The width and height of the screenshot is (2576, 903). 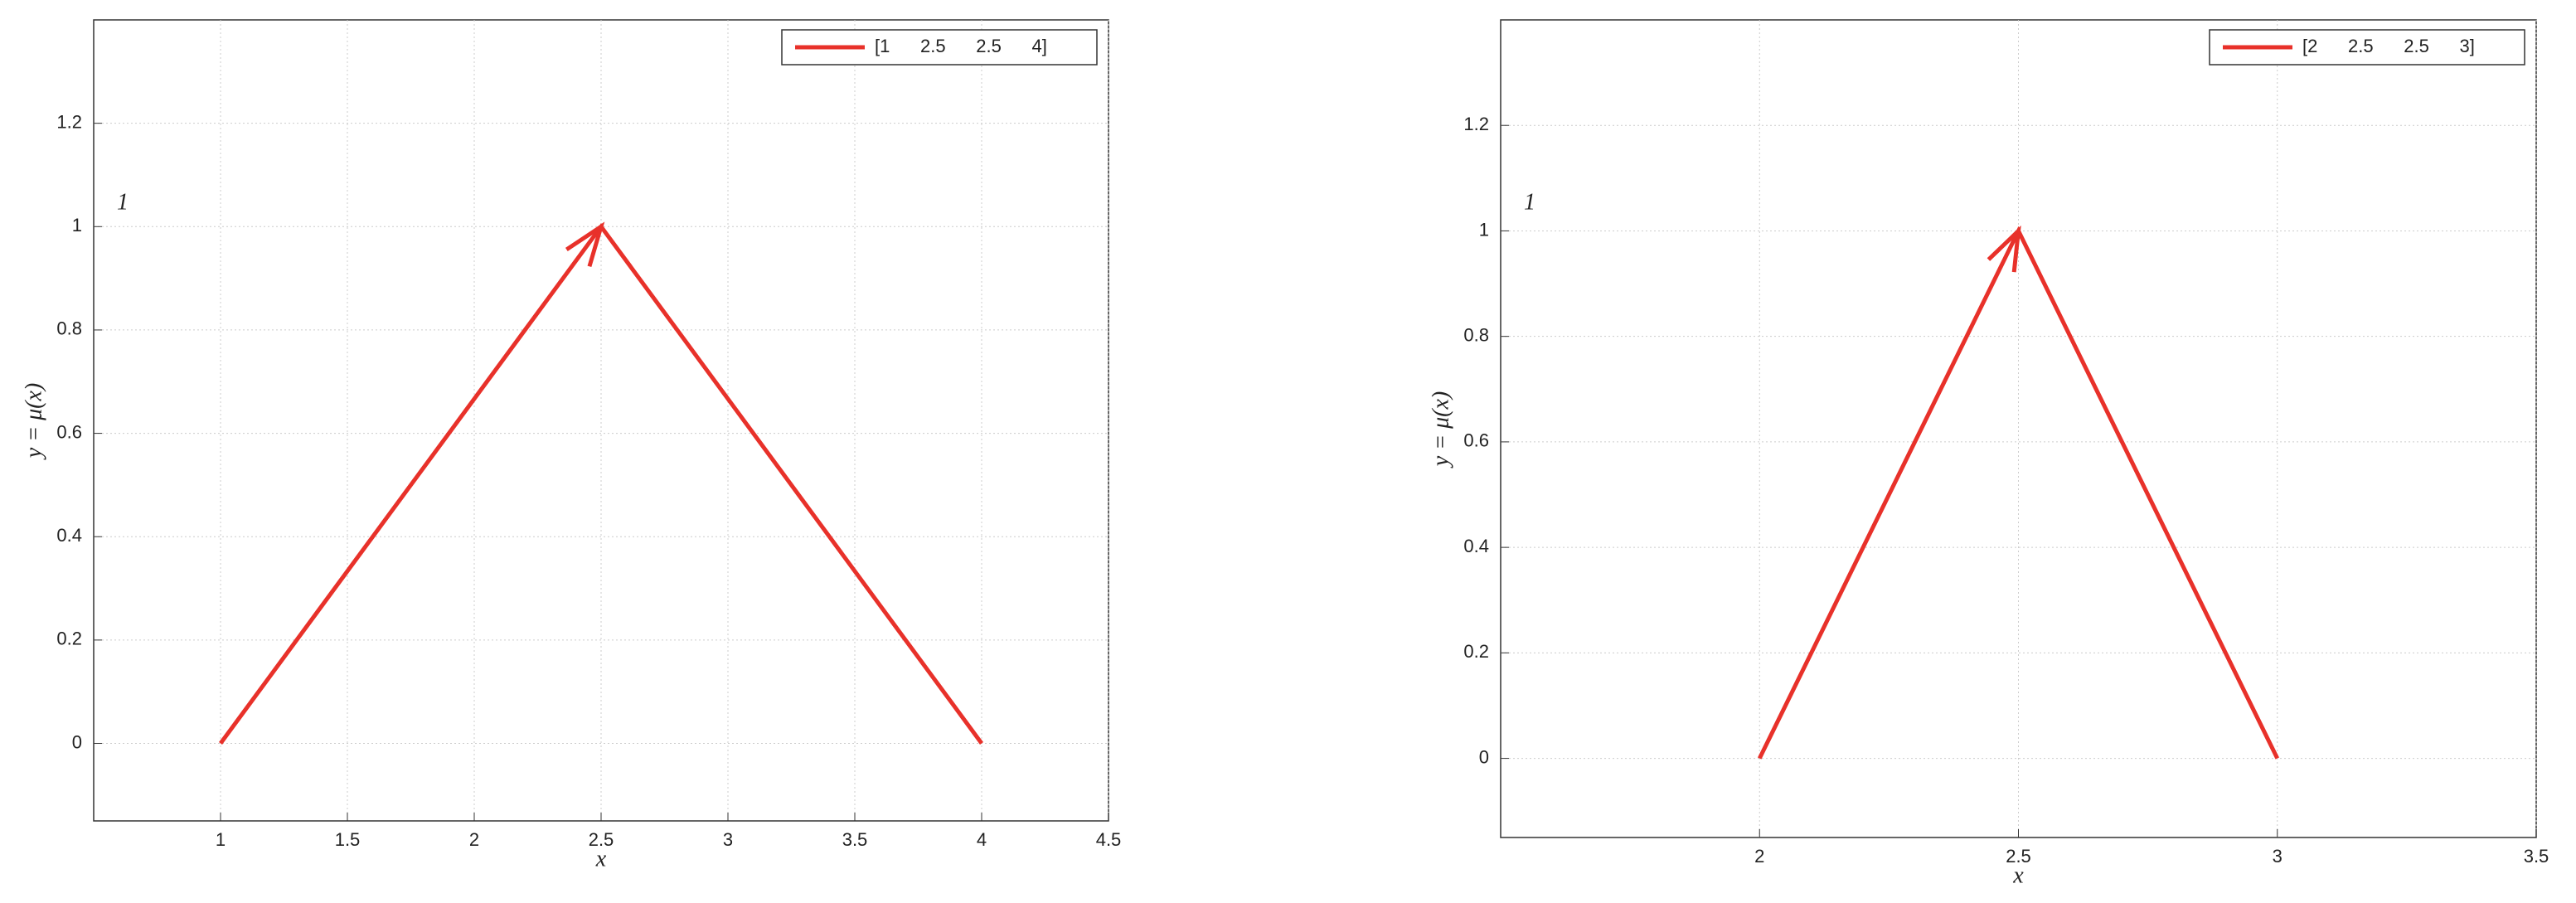 What do you see at coordinates (961, 46) in the screenshot?
I see `legend-label: [1 2.5 2.5 4]` at bounding box center [961, 46].